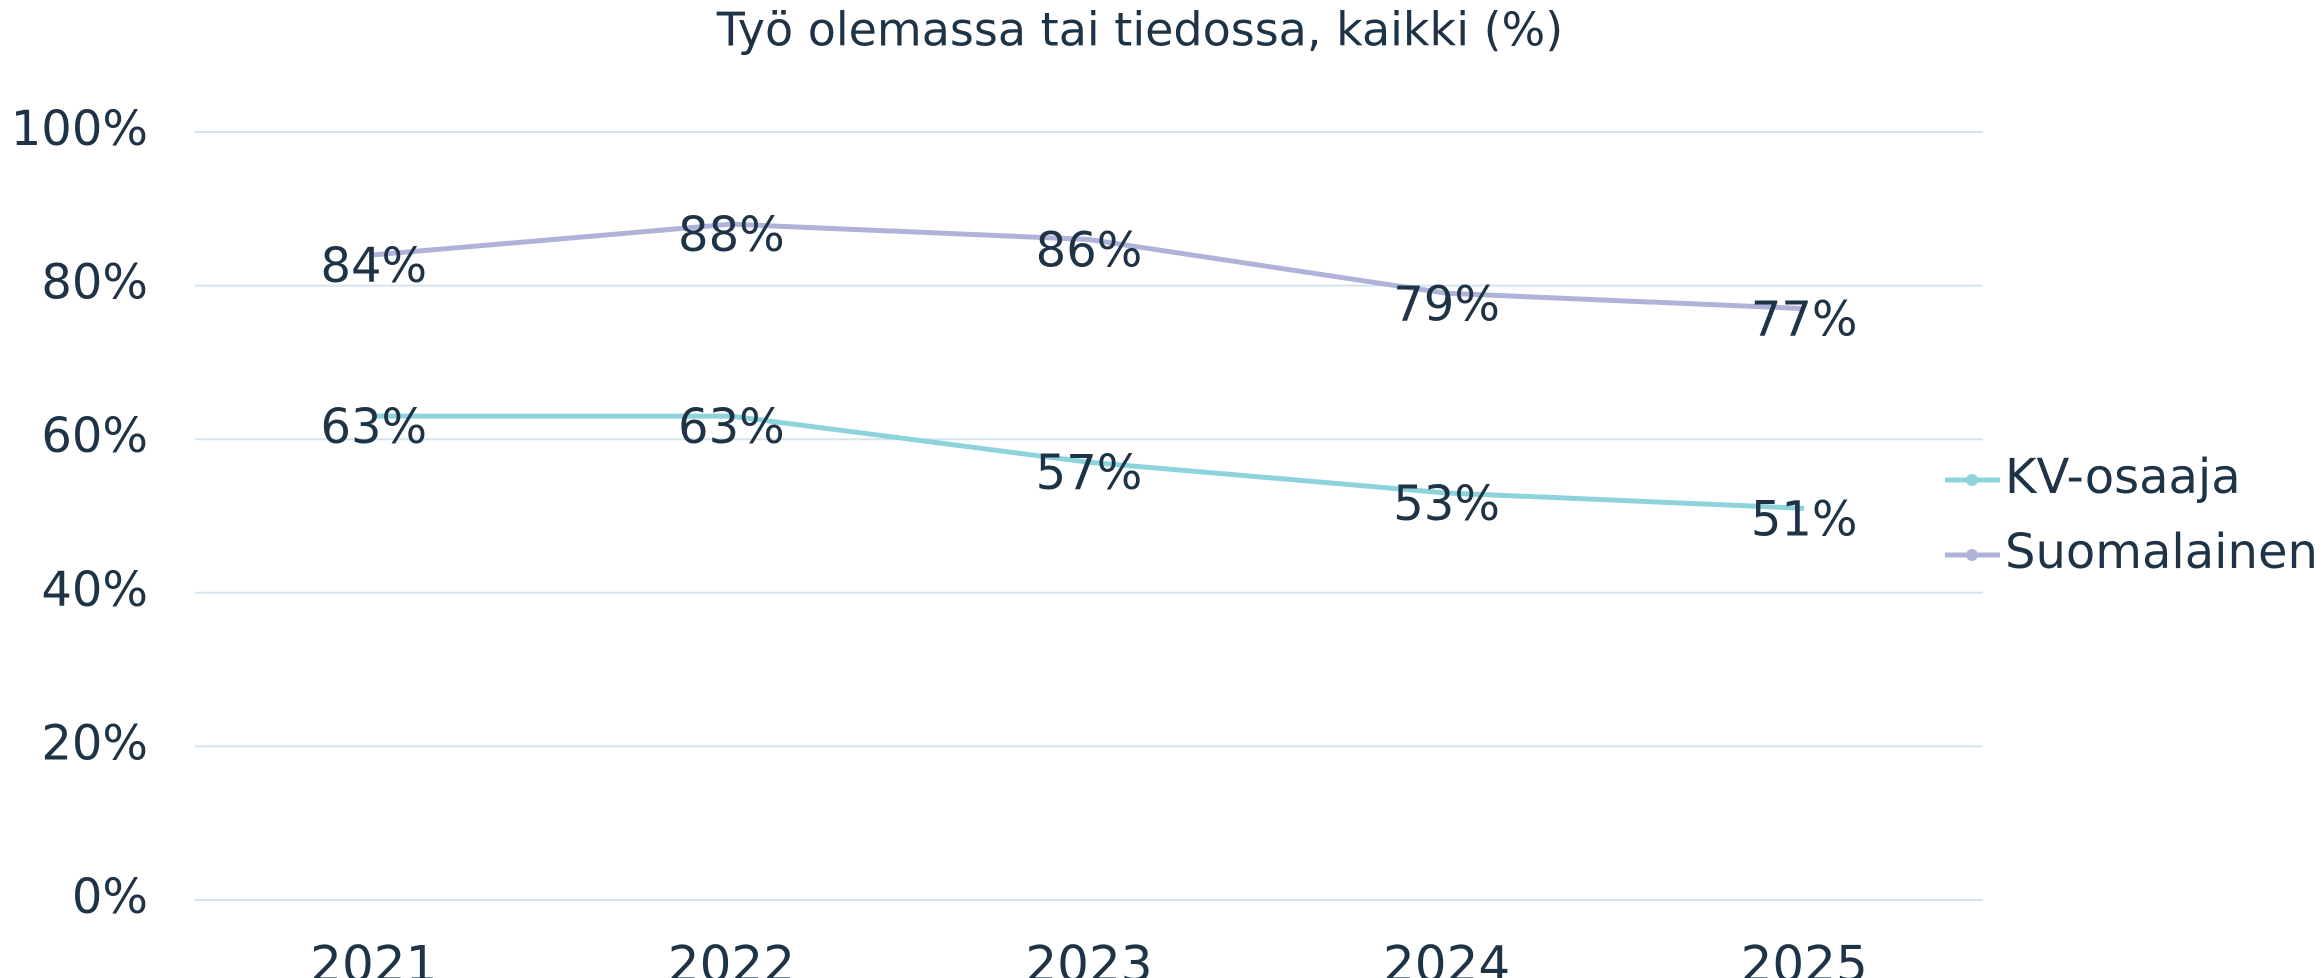 This screenshot has width=2323, height=978. I want to click on y-tick-label: 20%, so click(94, 743).